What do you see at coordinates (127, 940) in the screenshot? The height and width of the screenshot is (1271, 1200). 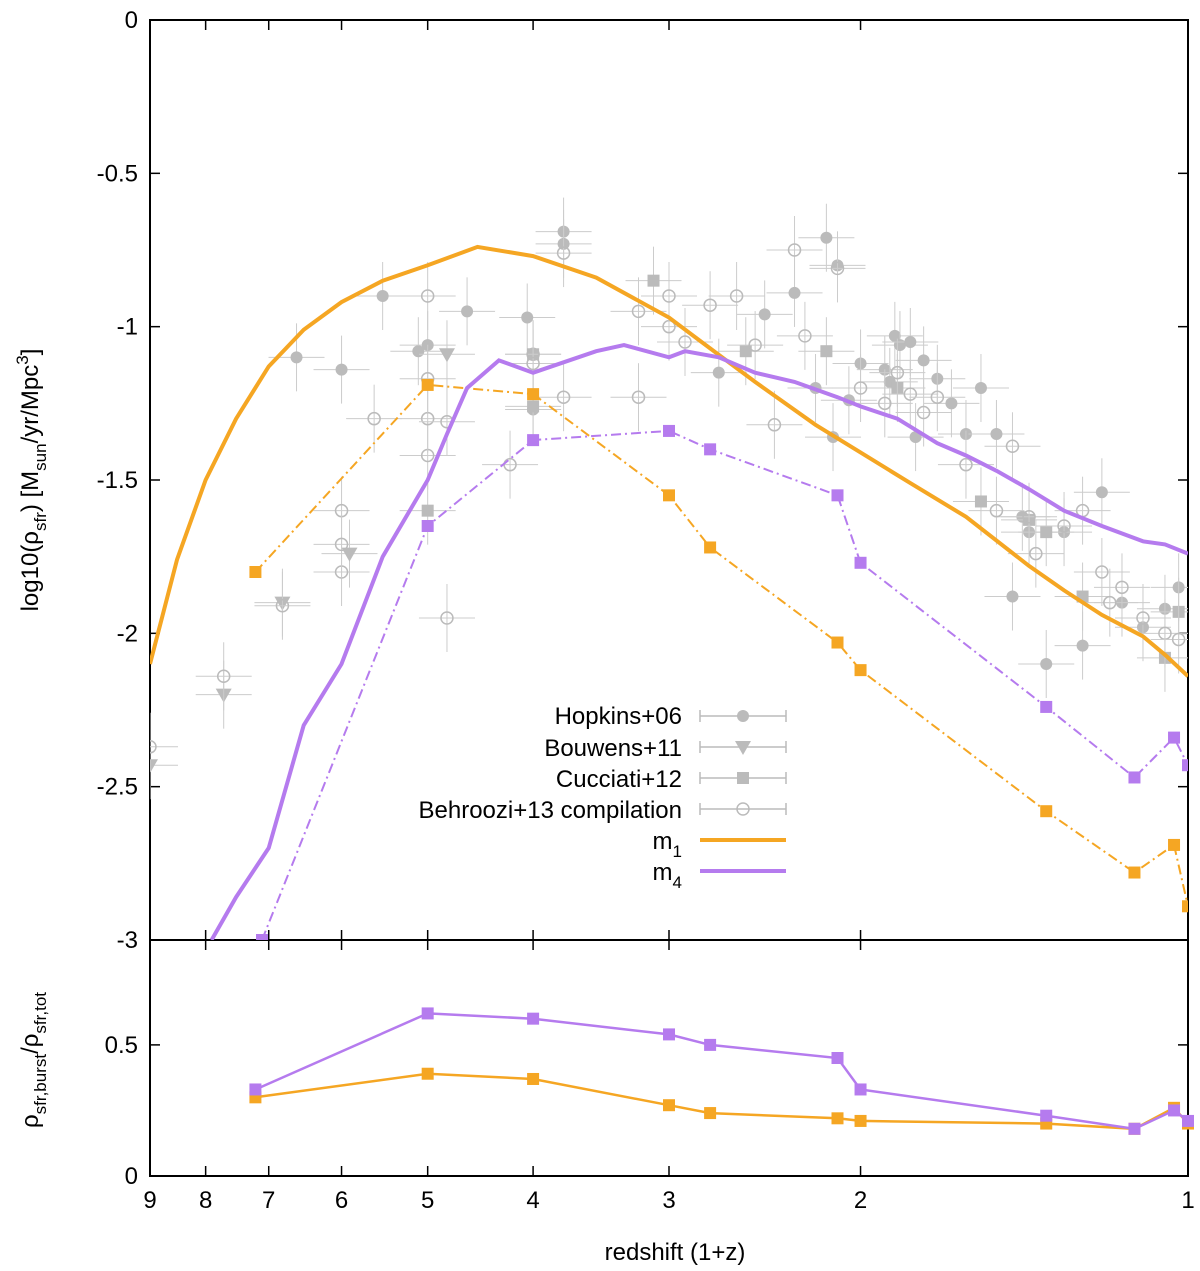 I see `top-y-tick-label: -3` at bounding box center [127, 940].